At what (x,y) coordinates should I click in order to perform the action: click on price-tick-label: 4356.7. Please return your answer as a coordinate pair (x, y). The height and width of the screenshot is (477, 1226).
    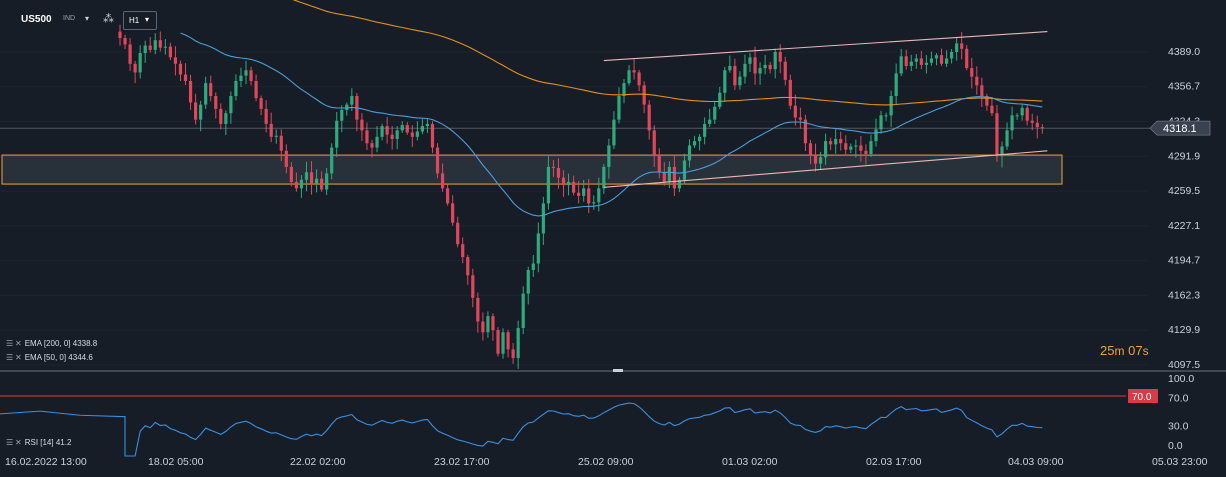
    Looking at the image, I should click on (1184, 87).